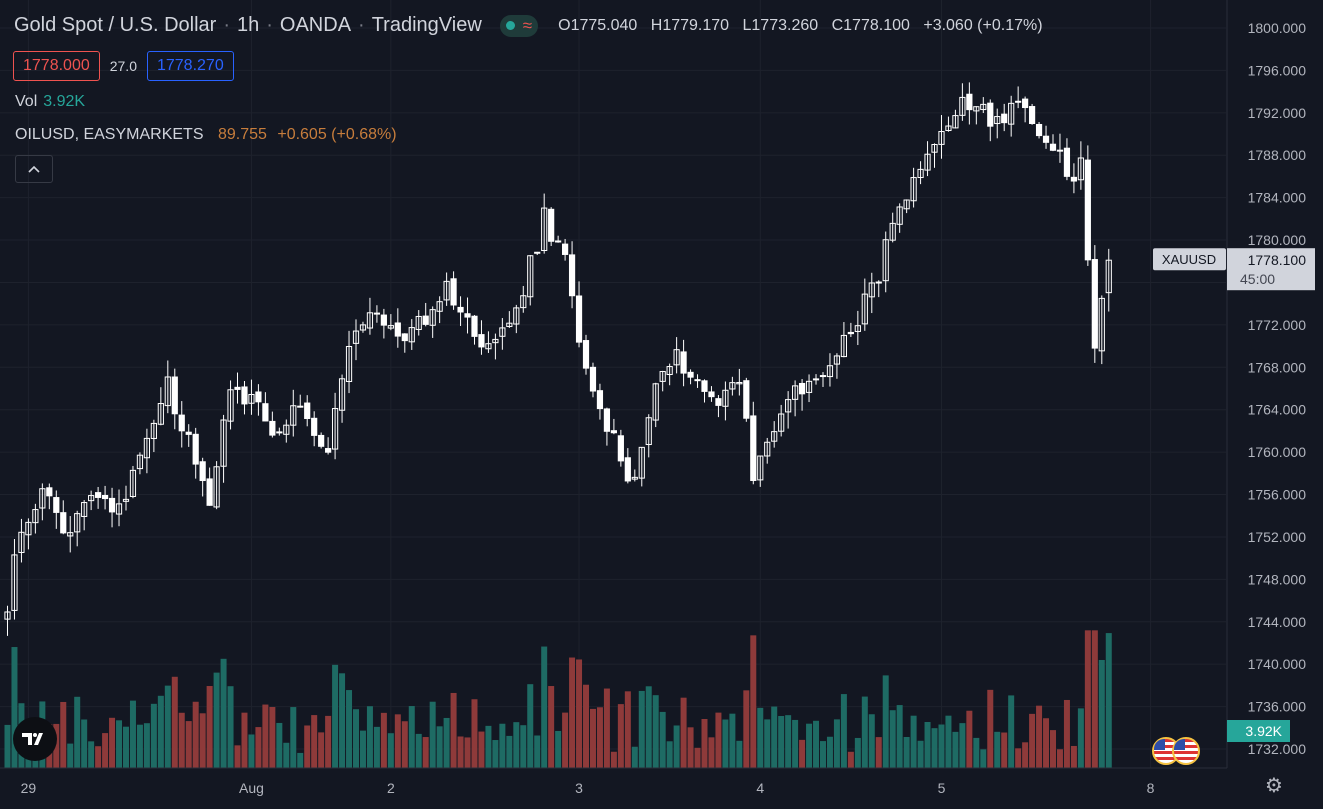 The image size is (1323, 809). What do you see at coordinates (1186, 751) in the screenshot?
I see `us-flag-icon` at bounding box center [1186, 751].